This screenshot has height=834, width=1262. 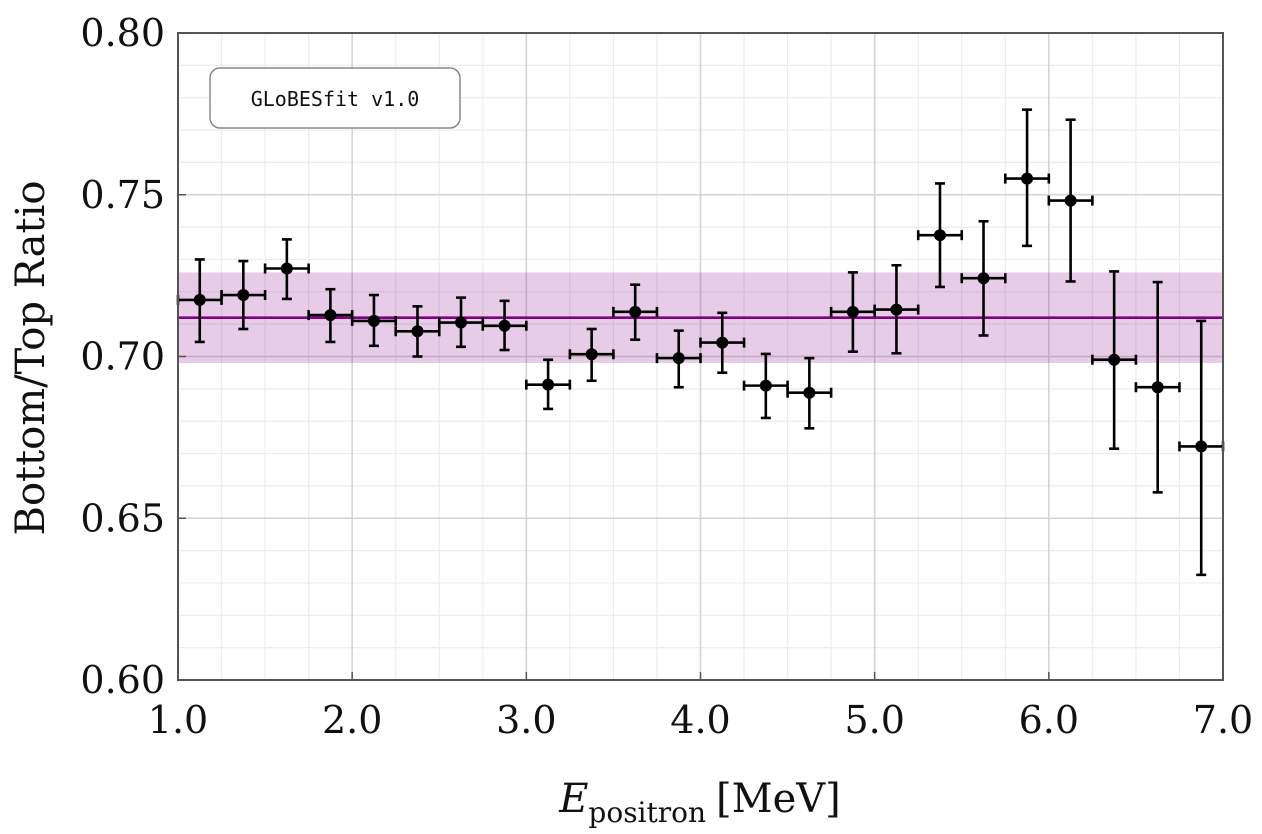 What do you see at coordinates (352, 720) in the screenshot?
I see `x-tick-label: 2.0` at bounding box center [352, 720].